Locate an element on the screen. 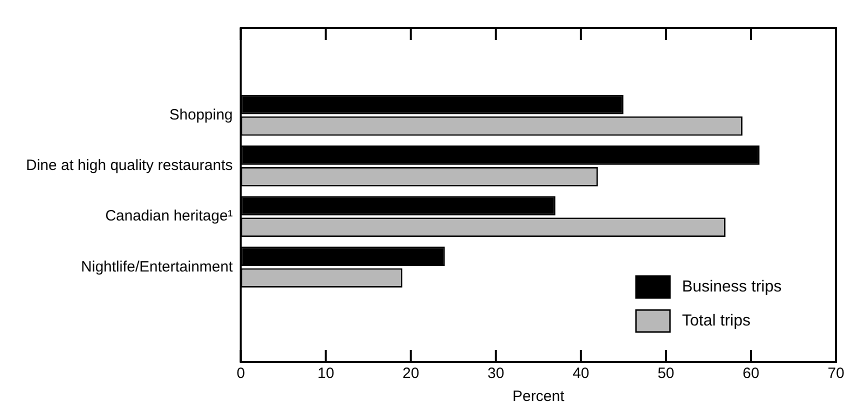 The height and width of the screenshot is (417, 864). y-tick-label: Nightlife/Entertainment is located at coordinates (157, 267).